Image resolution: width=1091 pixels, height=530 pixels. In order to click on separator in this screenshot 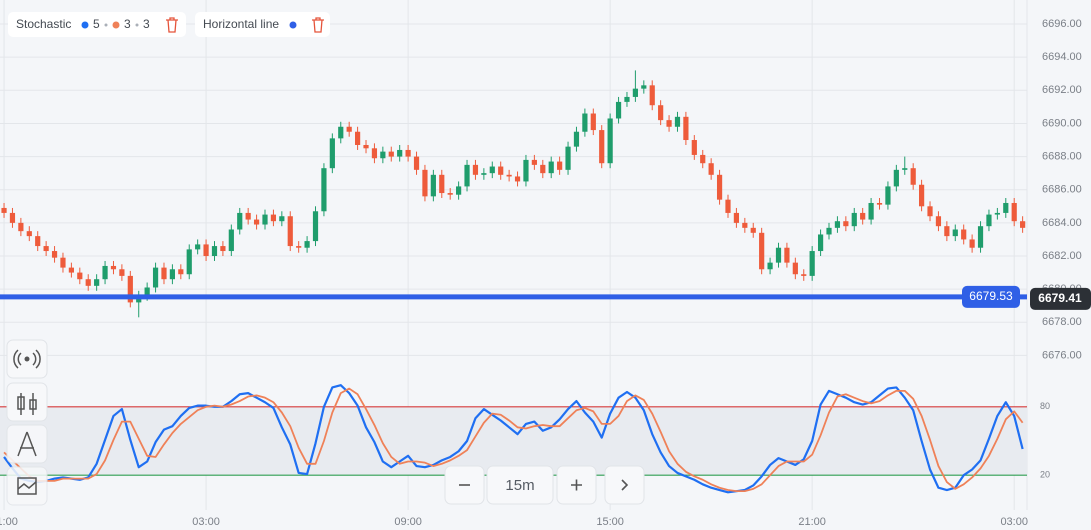, I will do `click(106, 25)`.